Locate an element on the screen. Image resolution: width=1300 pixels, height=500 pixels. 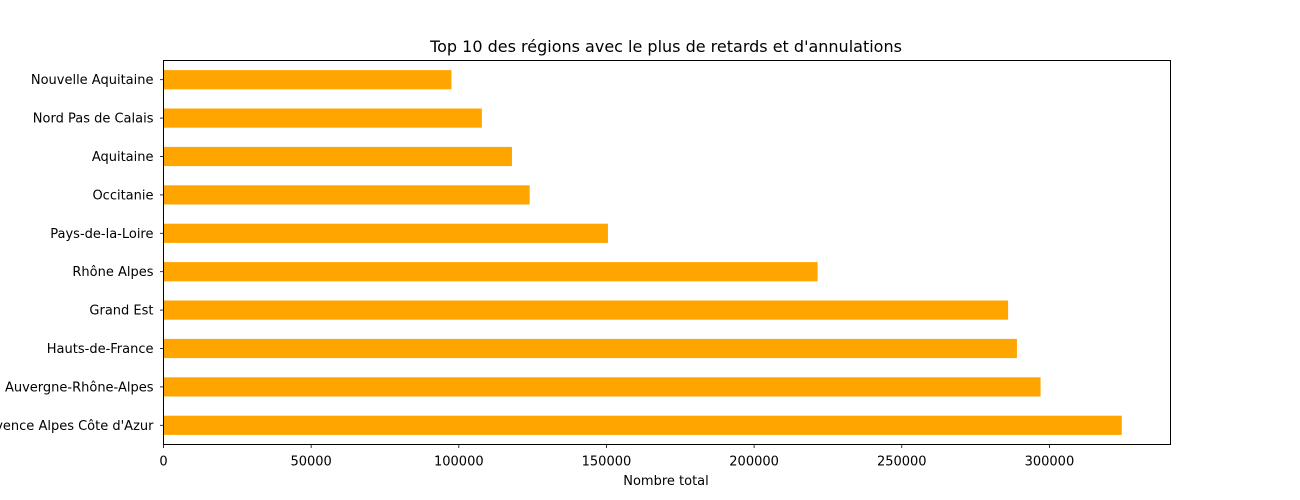
x-tick-label: 100000 is located at coordinates (459, 462).